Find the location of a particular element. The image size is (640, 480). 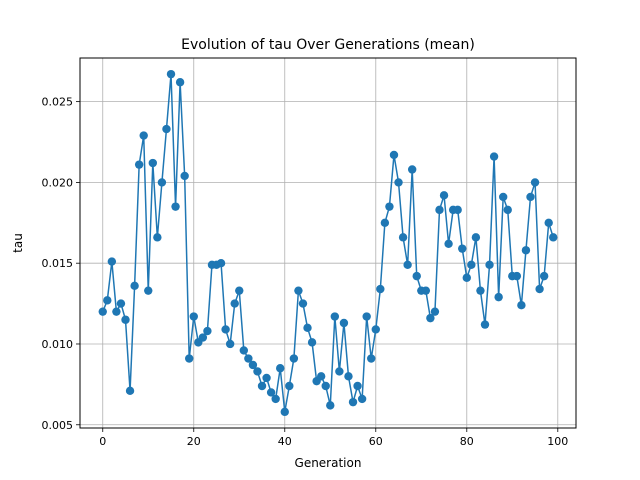

y-tick-label: 0.020 is located at coordinates (58, 182).